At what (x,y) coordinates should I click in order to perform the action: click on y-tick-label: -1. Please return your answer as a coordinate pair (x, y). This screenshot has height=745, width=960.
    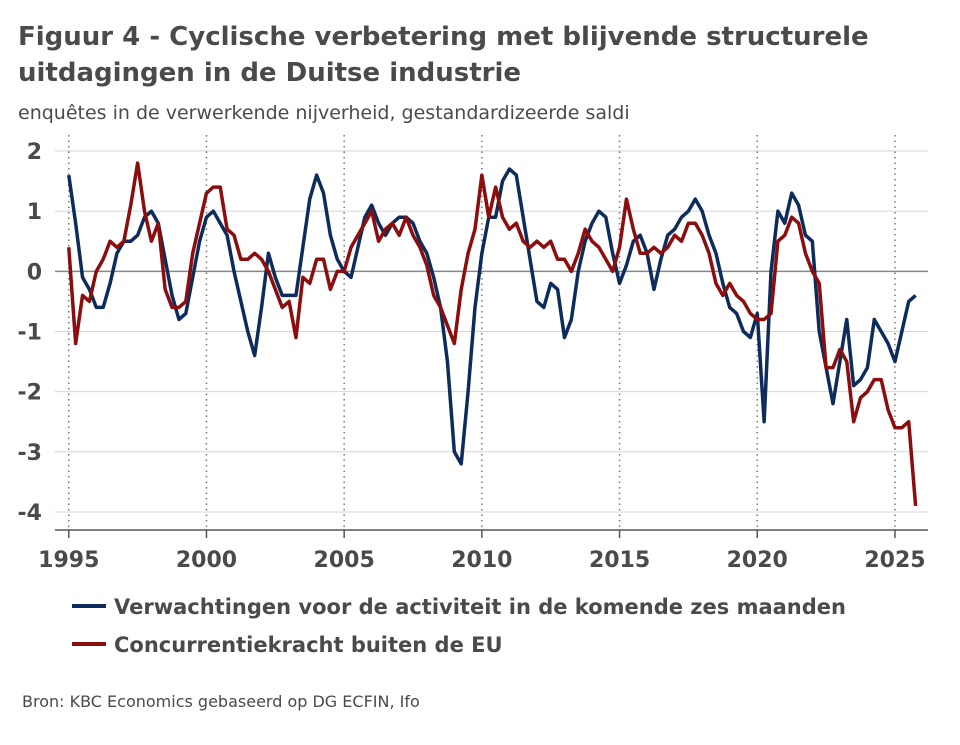
    Looking at the image, I should click on (30, 332).